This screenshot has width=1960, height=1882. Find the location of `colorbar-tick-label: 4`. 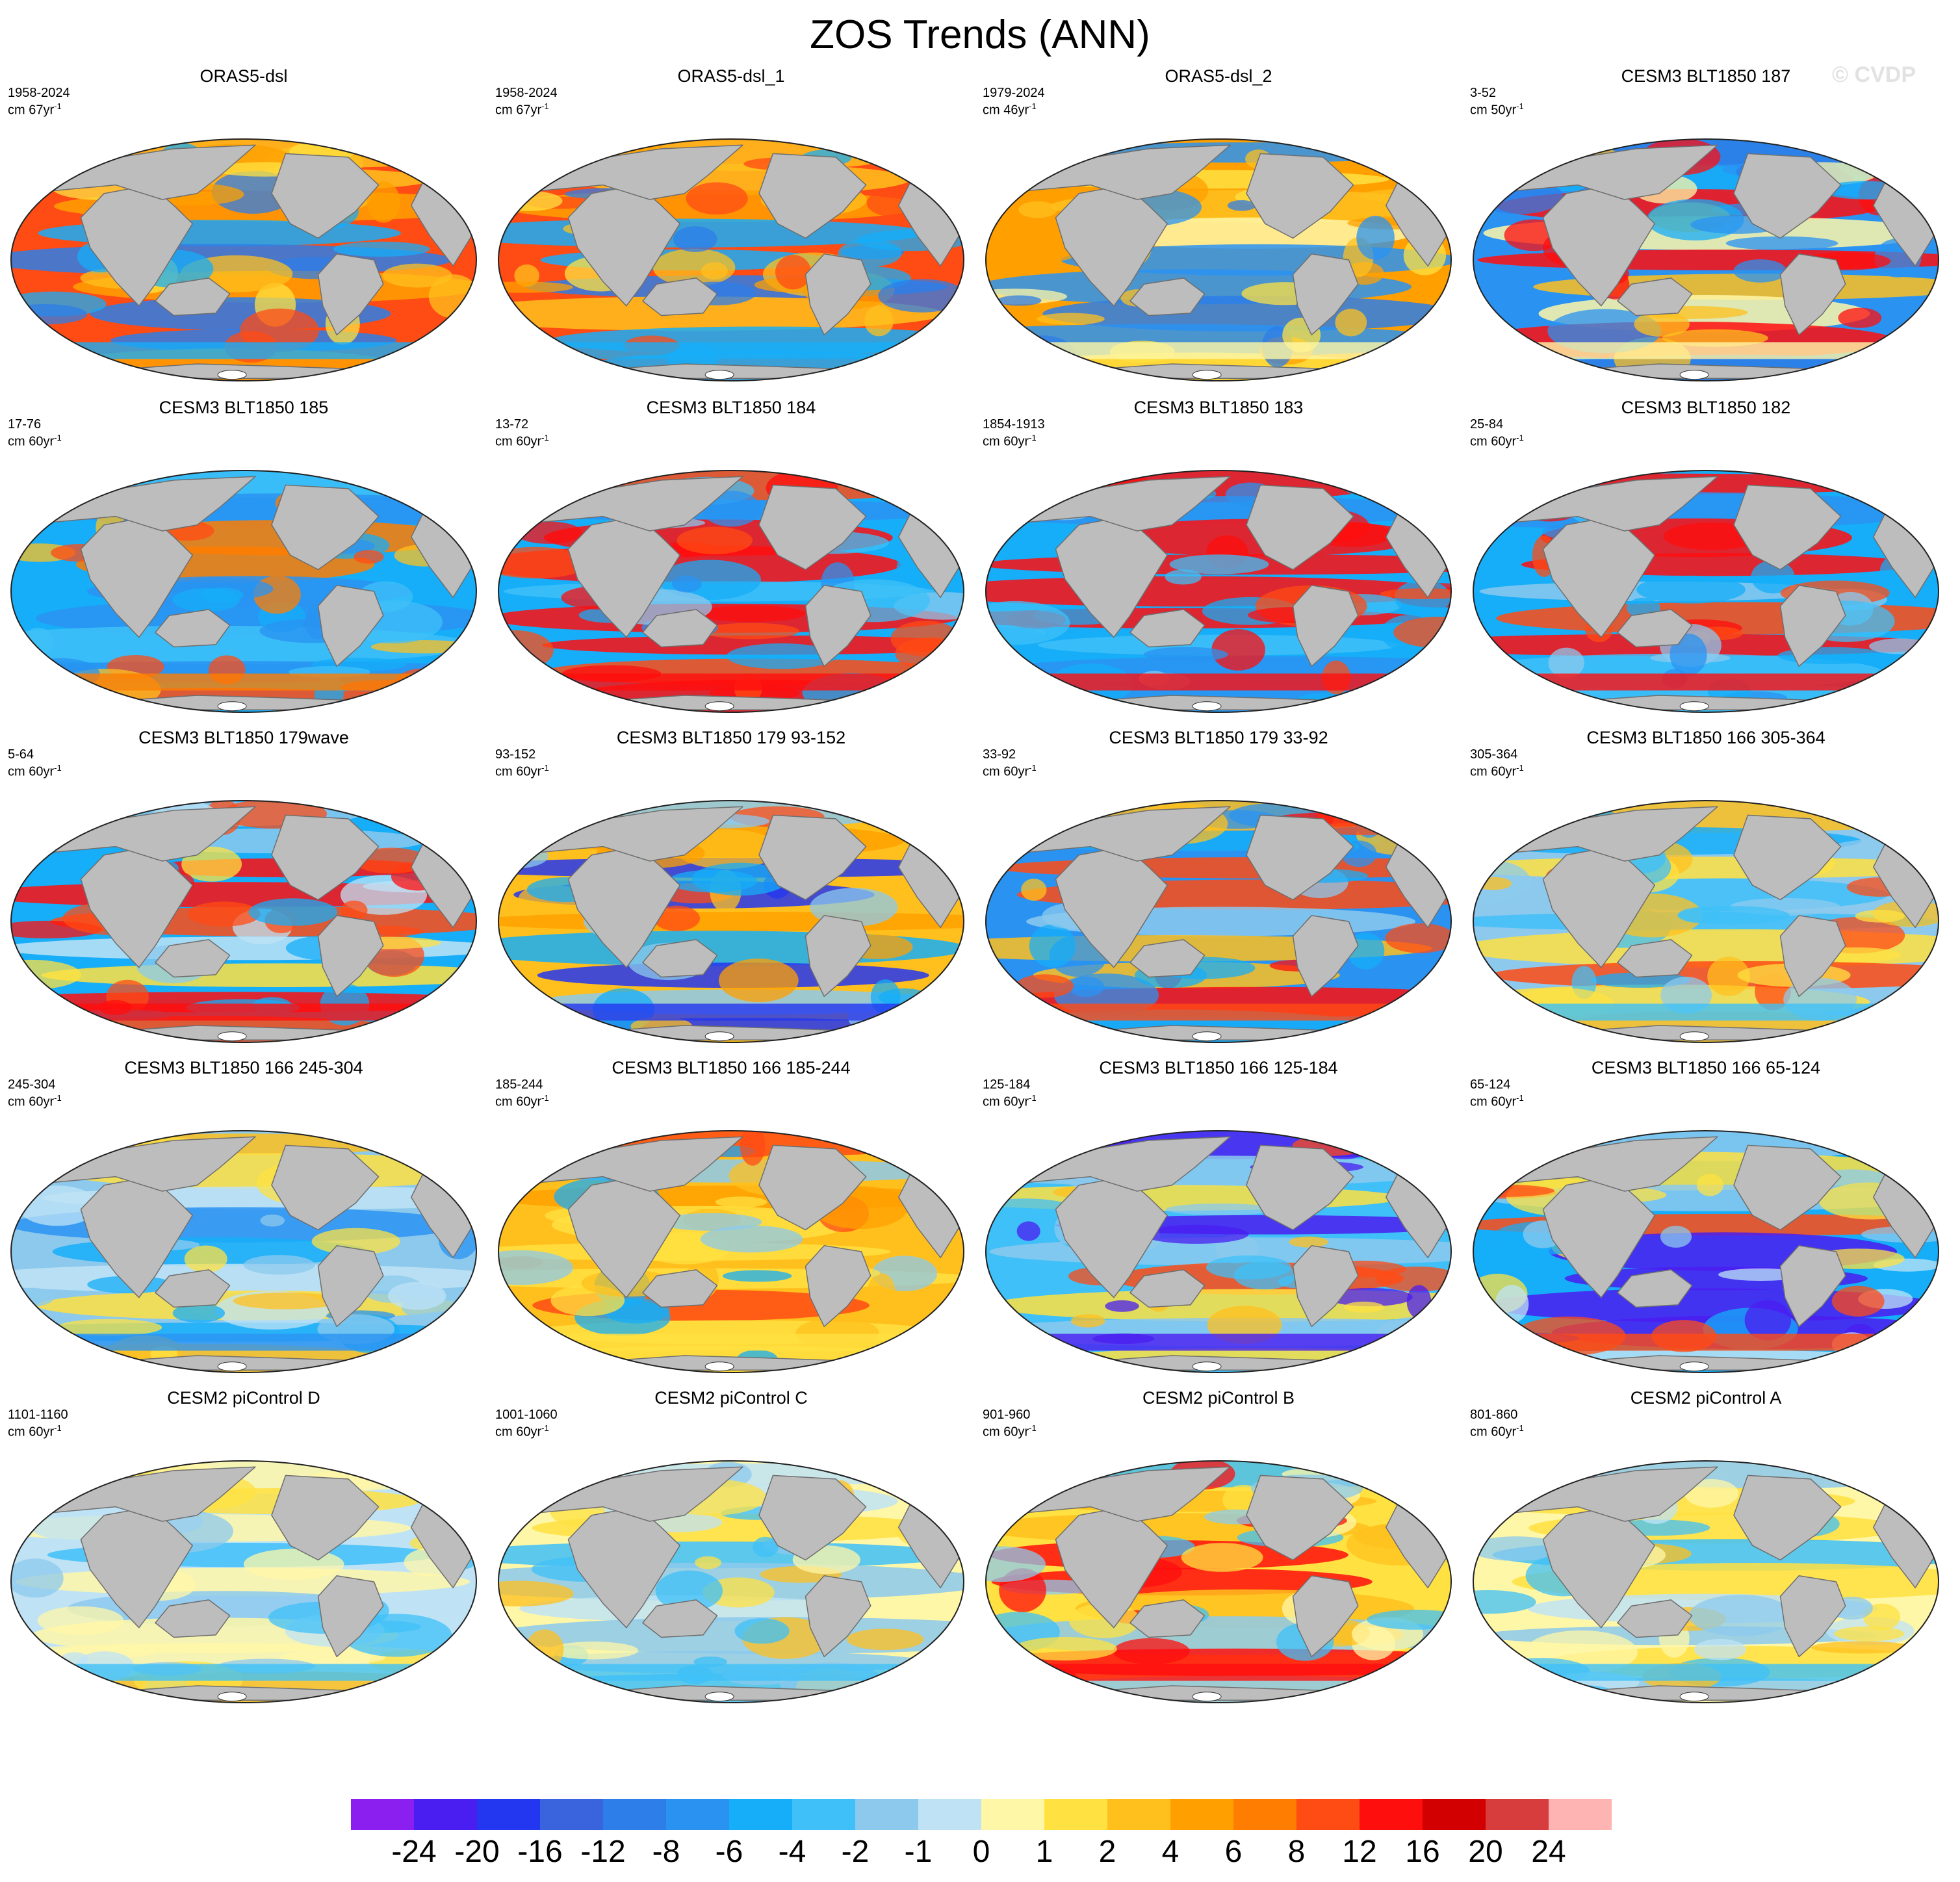

colorbar-tick-label: 4 is located at coordinates (1170, 1852).